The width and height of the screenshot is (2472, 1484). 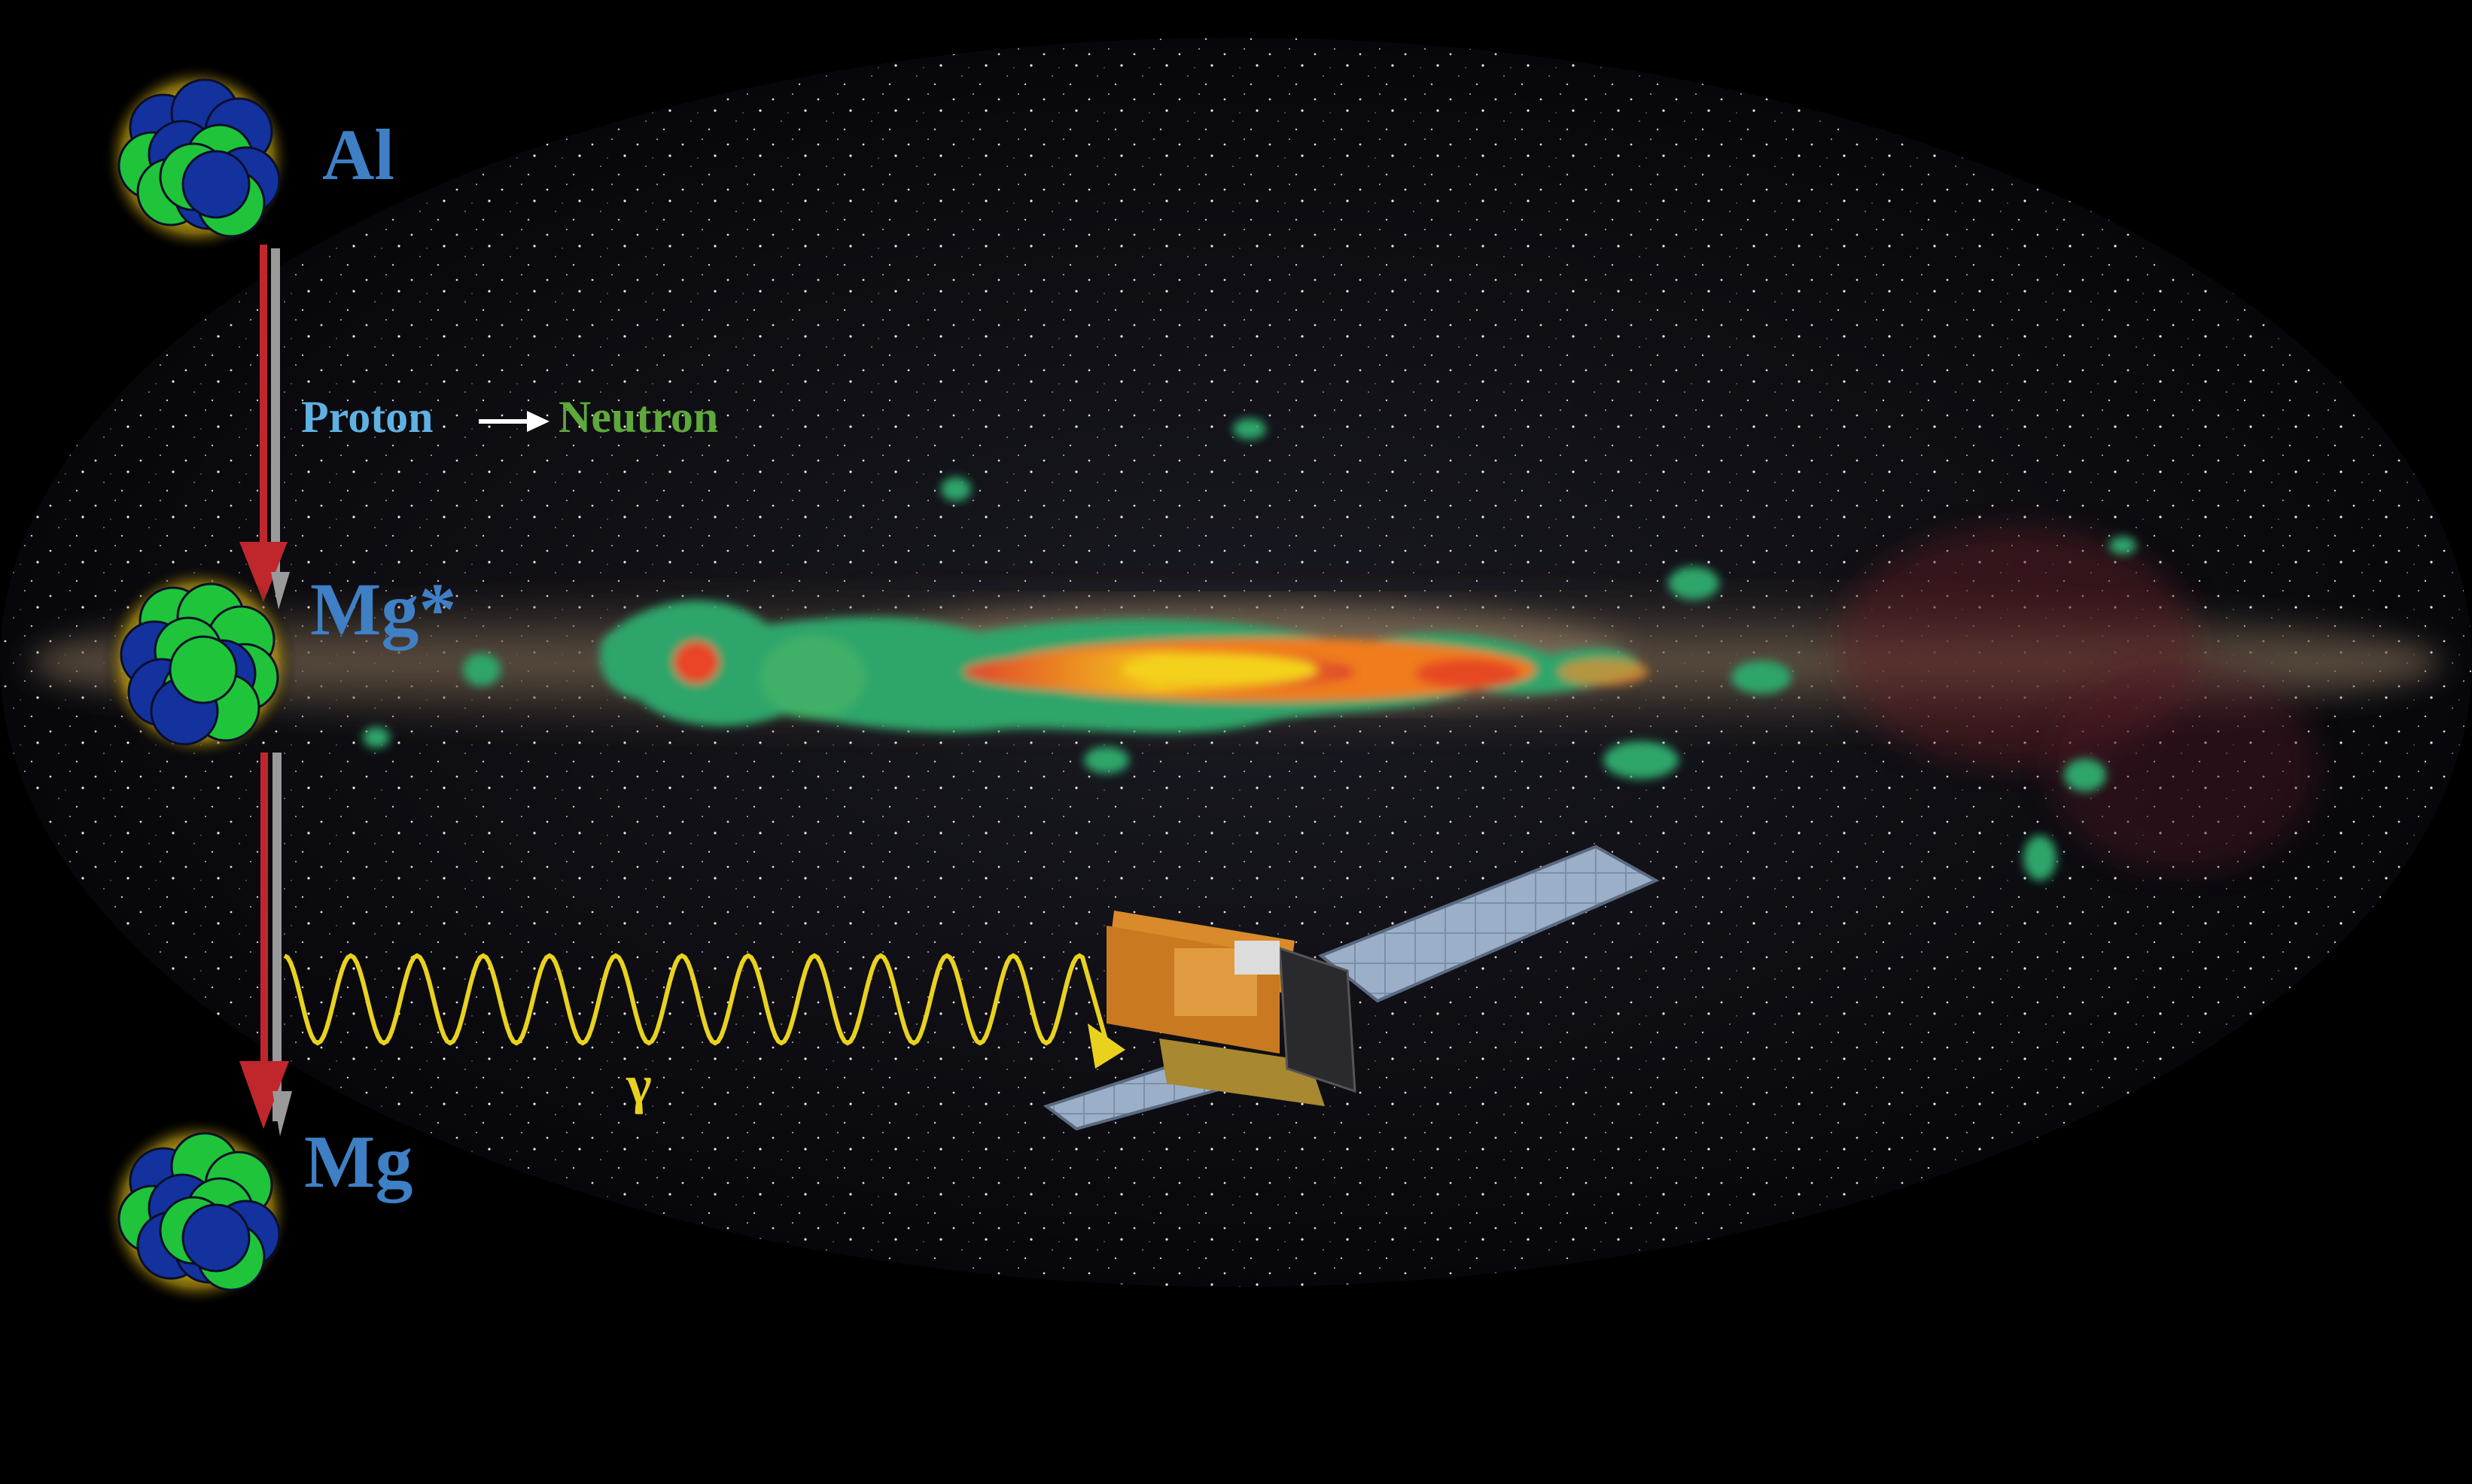 I want to click on gamma-arrowhead, so click(x=1106, y=1046).